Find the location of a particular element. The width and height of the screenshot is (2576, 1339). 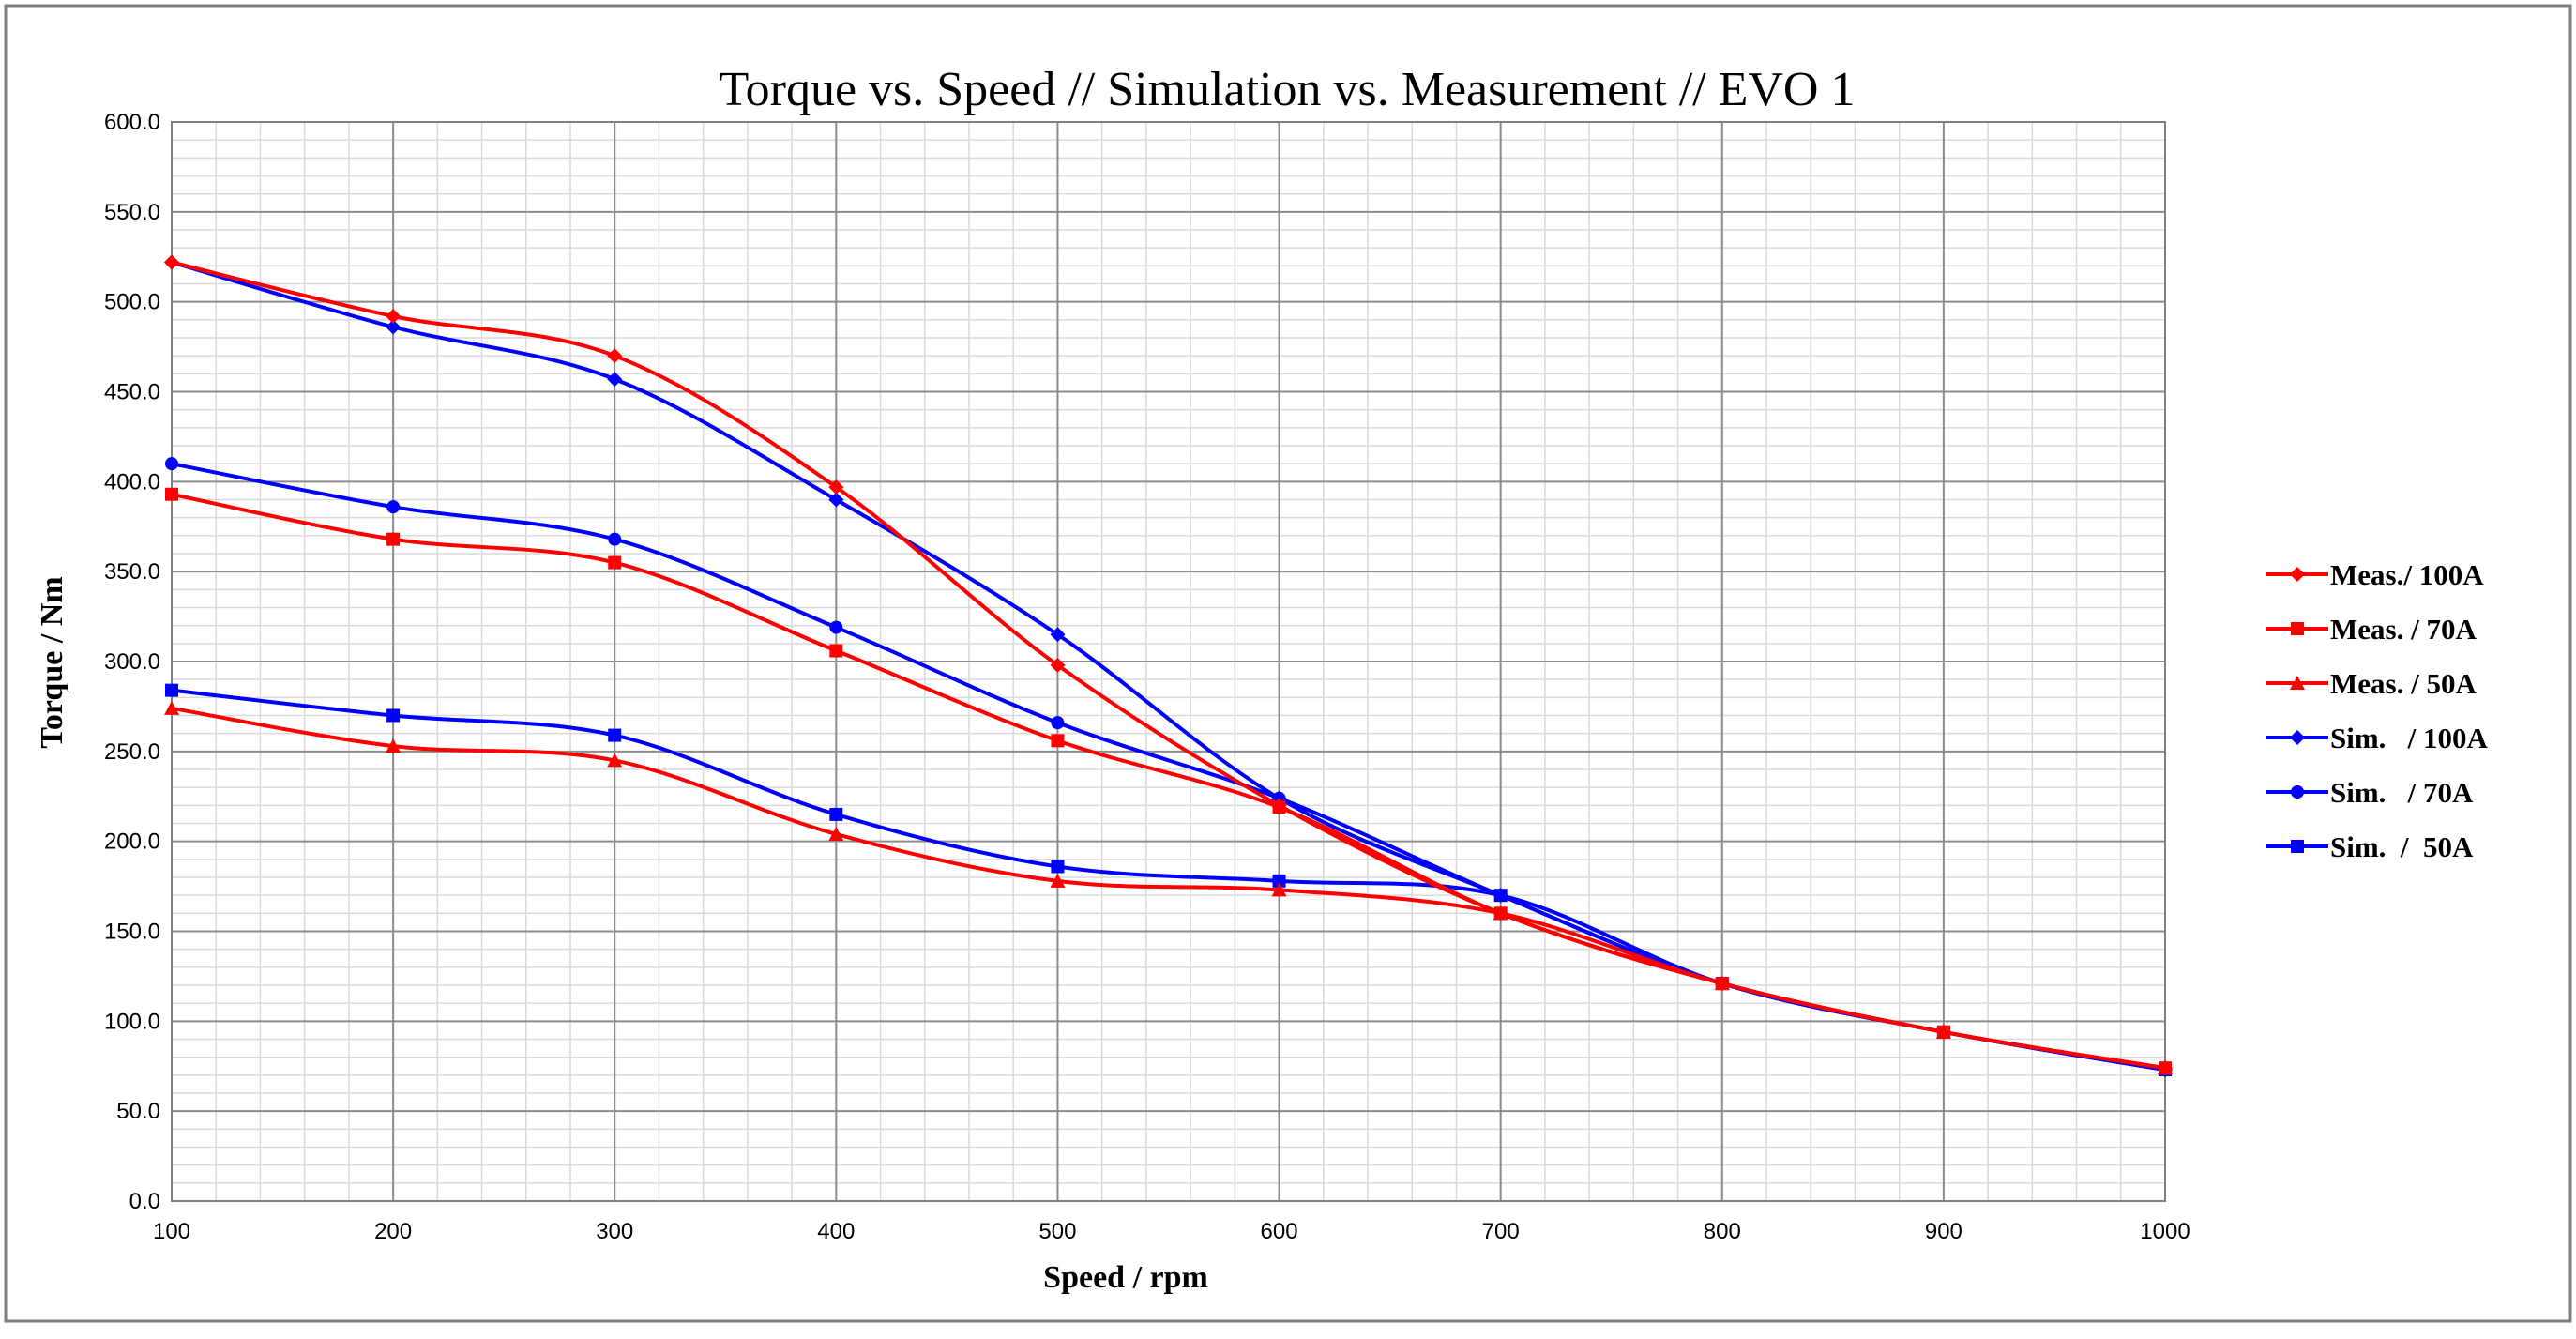

legend-label: Sim. / 100A is located at coordinates (2409, 738).